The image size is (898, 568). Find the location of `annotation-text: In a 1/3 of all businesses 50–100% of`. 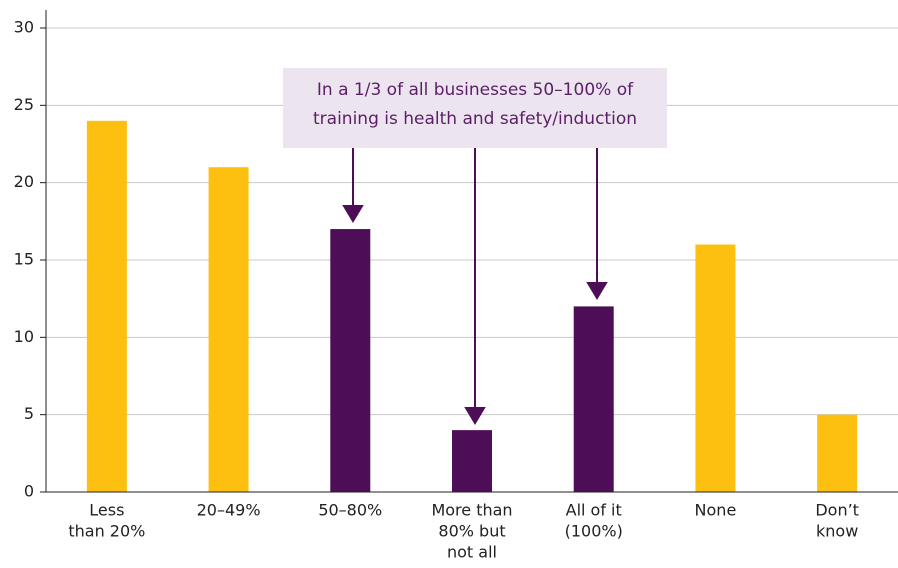

annotation-text: In a 1/3 of all businesses 50–100% of is located at coordinates (475, 90).